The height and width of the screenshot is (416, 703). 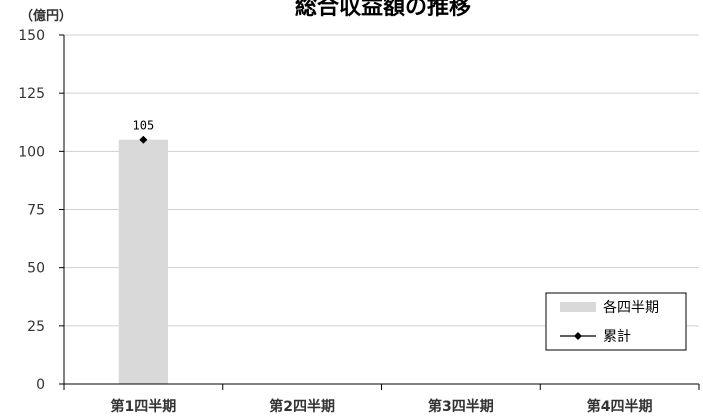 I want to click on cumulative-marker, so click(x=143, y=139).